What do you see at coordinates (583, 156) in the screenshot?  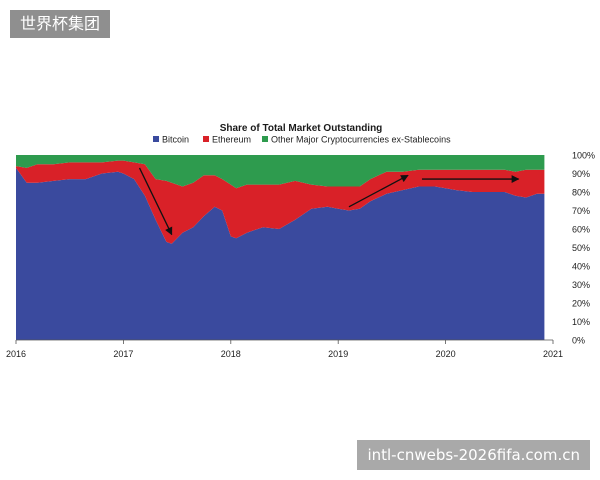 I see `y-tick-label: 100%` at bounding box center [583, 156].